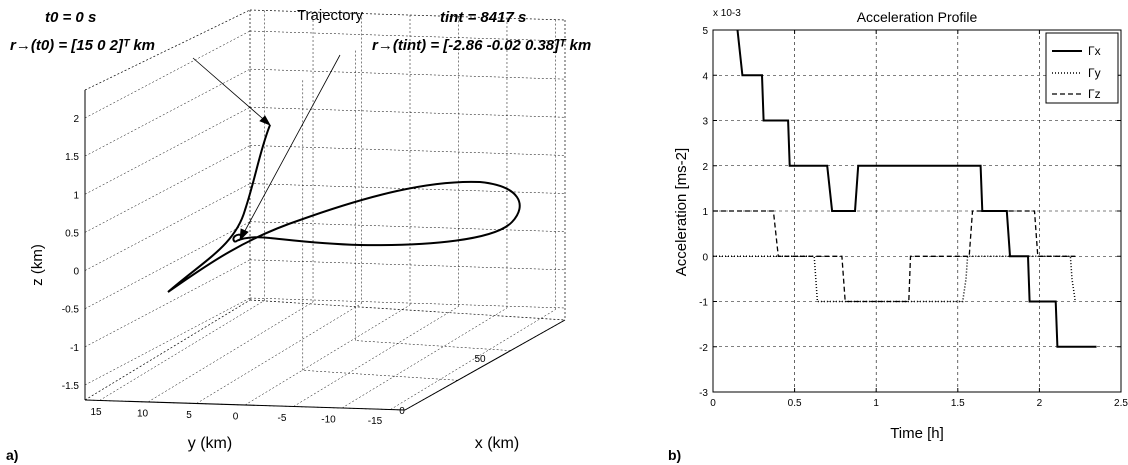 The height and width of the screenshot is (465, 1128). I want to click on y-tick-label: -3, so click(703, 393).